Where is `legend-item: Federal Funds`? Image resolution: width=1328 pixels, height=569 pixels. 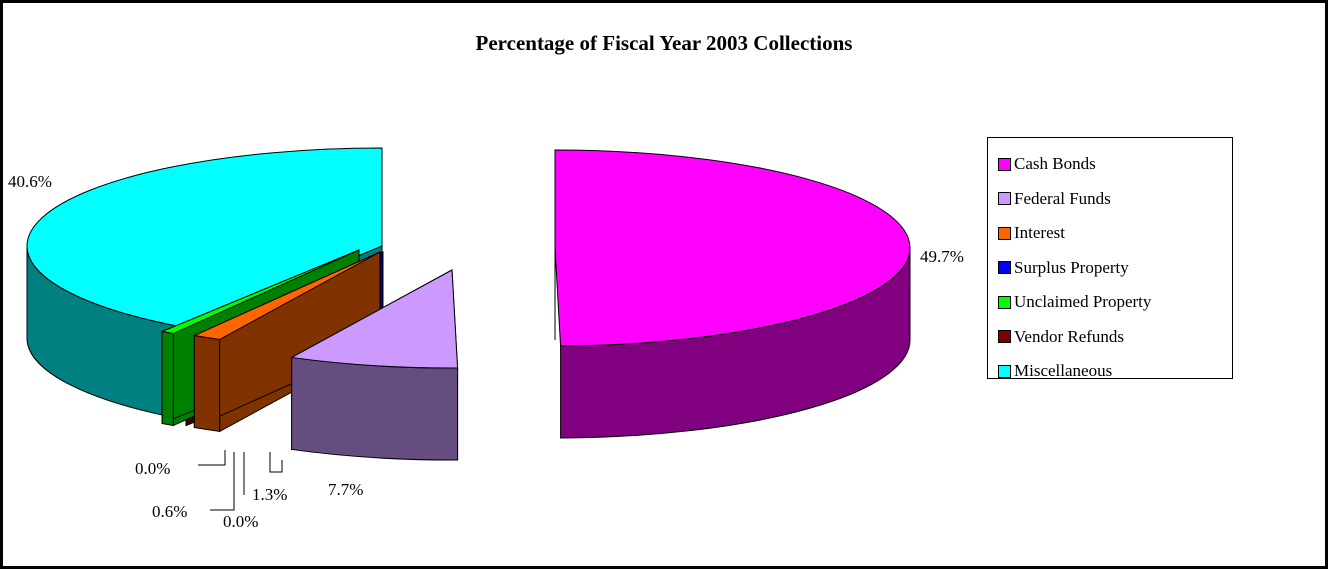
legend-item: Federal Funds is located at coordinates (1115, 199).